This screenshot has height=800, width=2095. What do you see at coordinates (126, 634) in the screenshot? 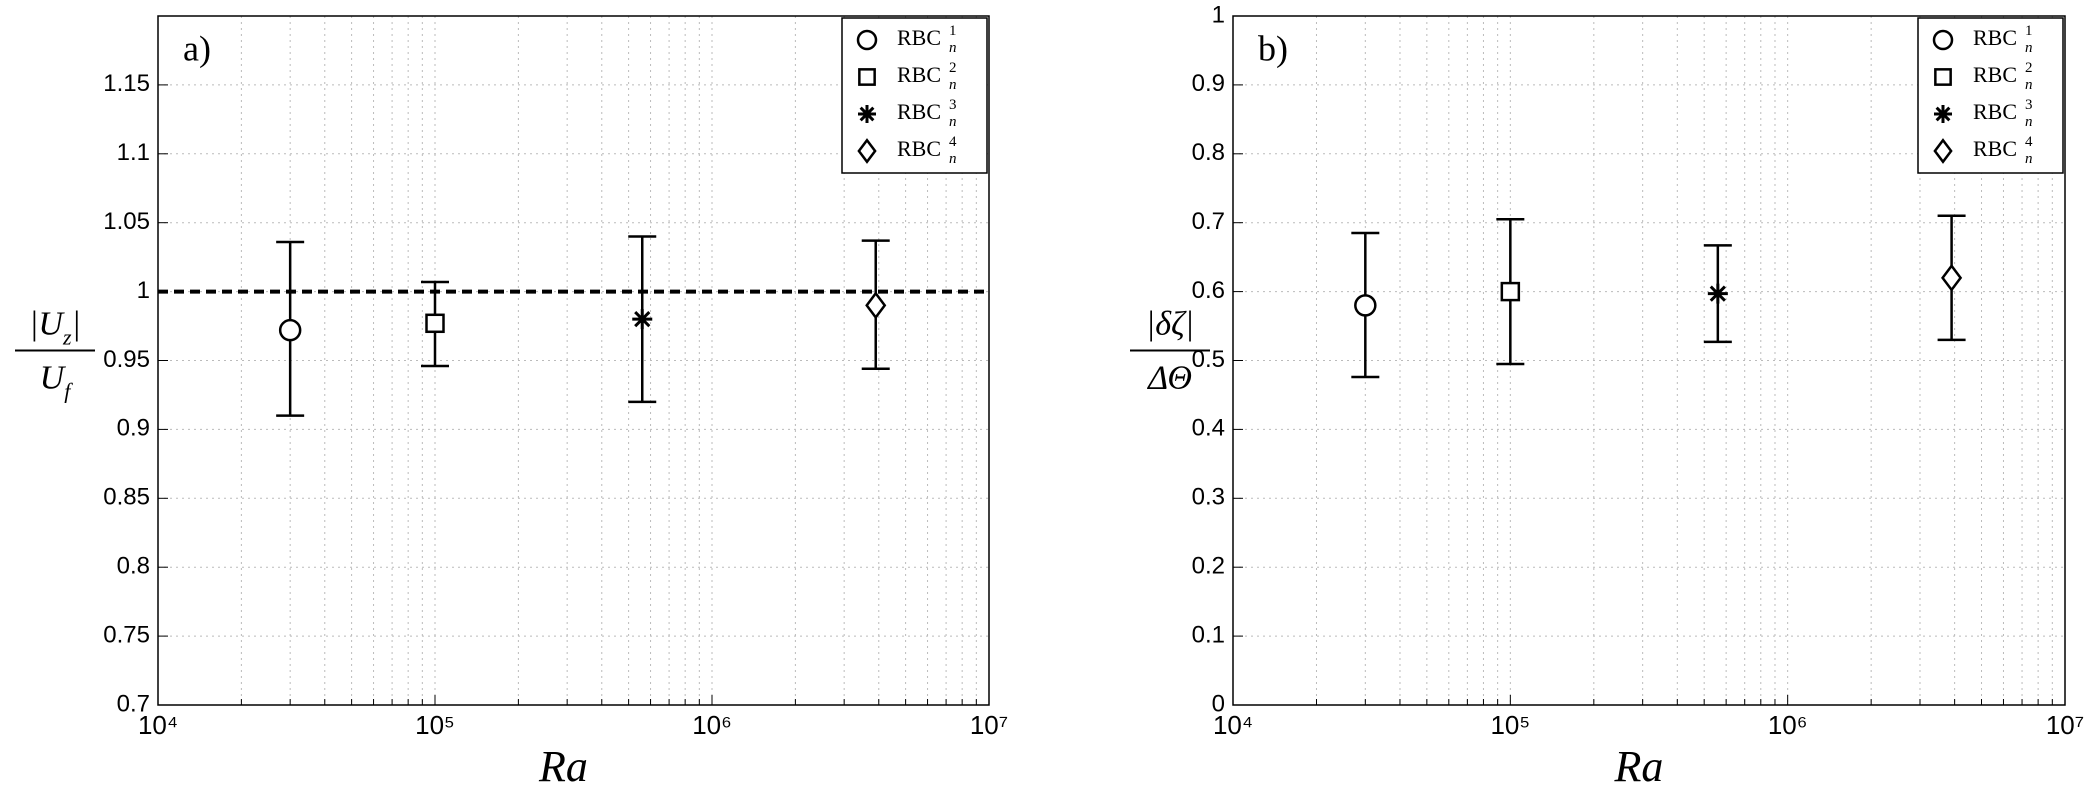
I see `y-tick-label: 0.75` at bounding box center [126, 634].